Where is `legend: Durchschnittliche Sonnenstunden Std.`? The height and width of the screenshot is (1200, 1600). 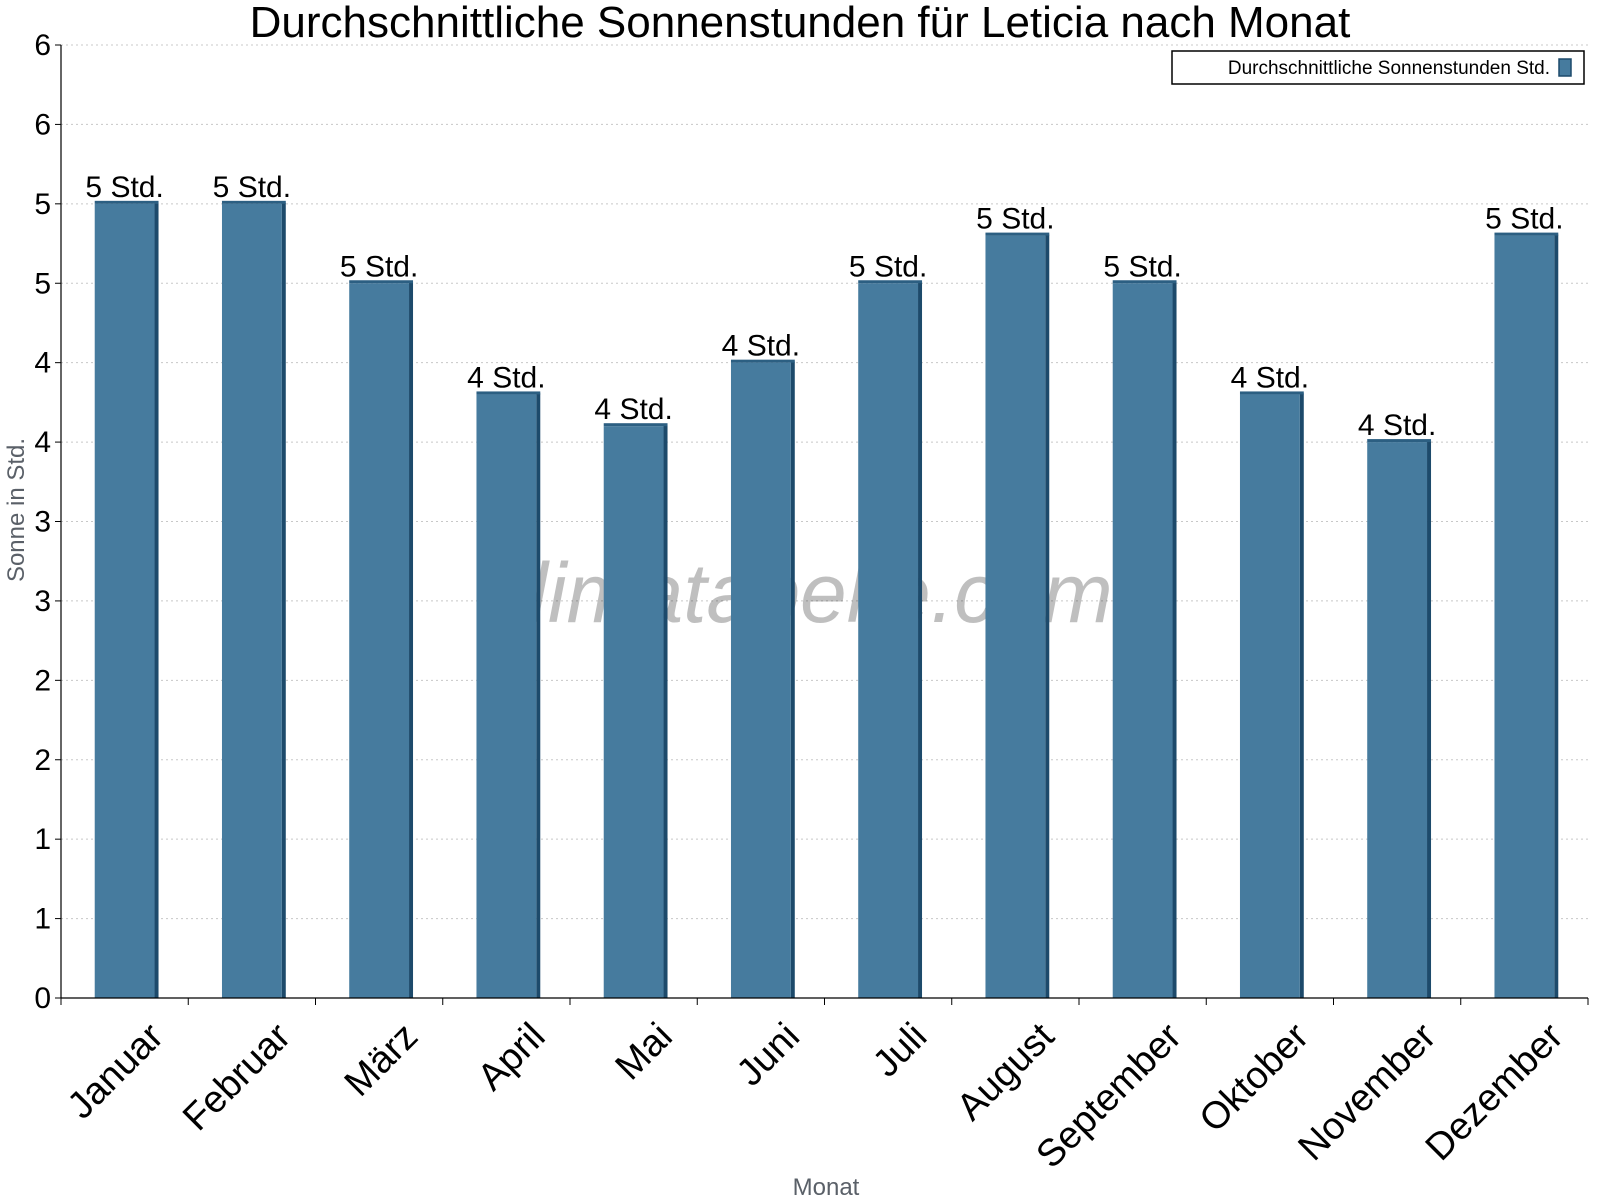
legend: Durchschnittliche Sonnenstunden Std. is located at coordinates (1378, 67).